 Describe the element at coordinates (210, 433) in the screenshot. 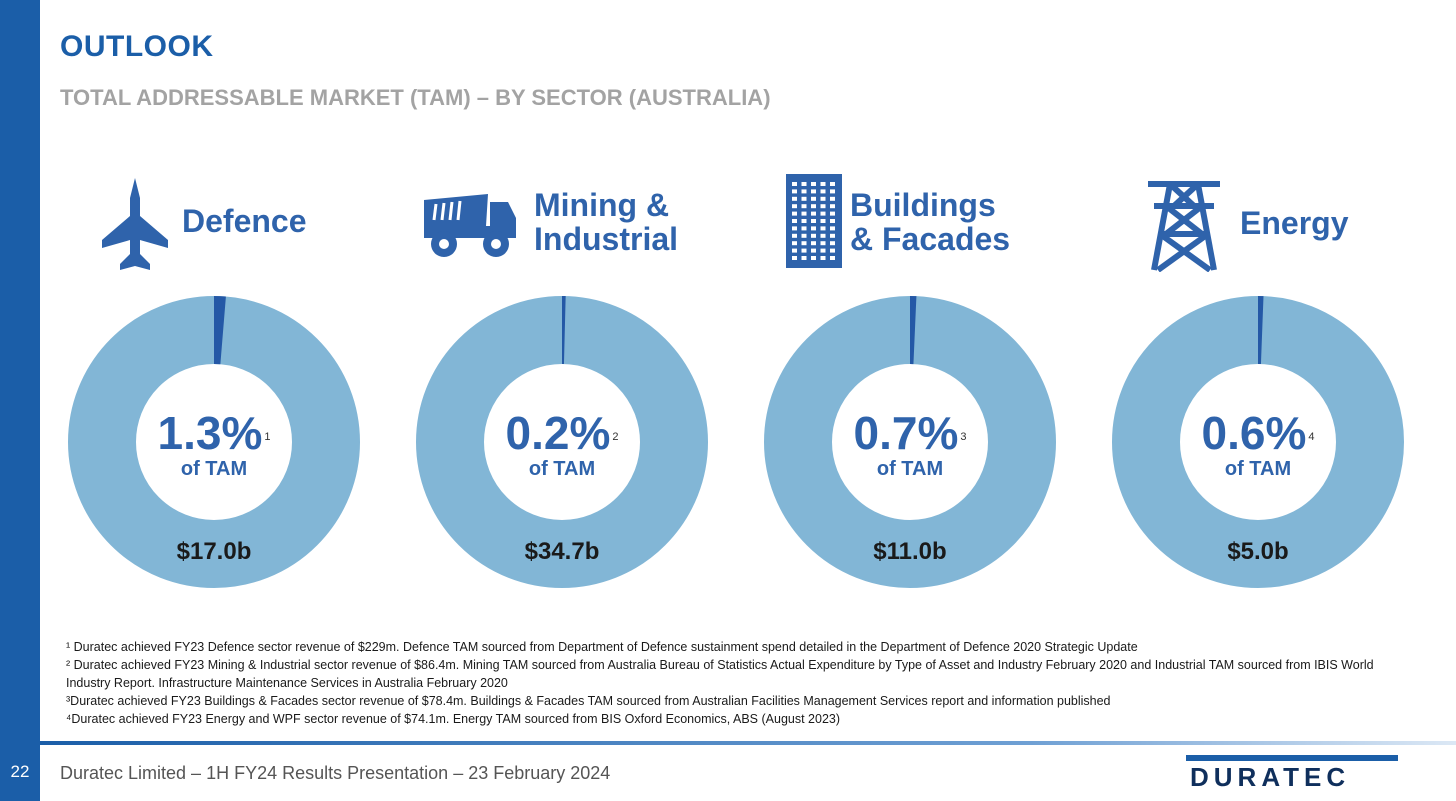

I see `share-percent: 1.3%` at that location.